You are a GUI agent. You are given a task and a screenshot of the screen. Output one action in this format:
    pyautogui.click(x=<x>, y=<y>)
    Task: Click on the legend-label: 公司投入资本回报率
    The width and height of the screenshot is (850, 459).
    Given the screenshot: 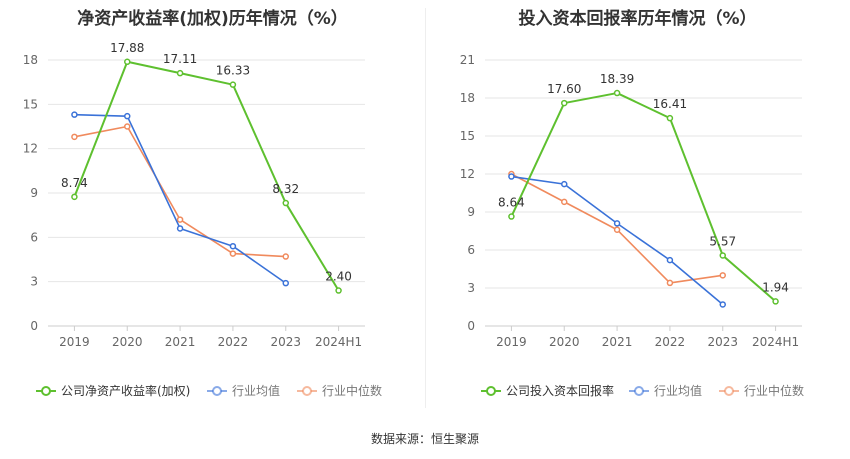 What is the action you would take?
    pyautogui.click(x=560, y=390)
    